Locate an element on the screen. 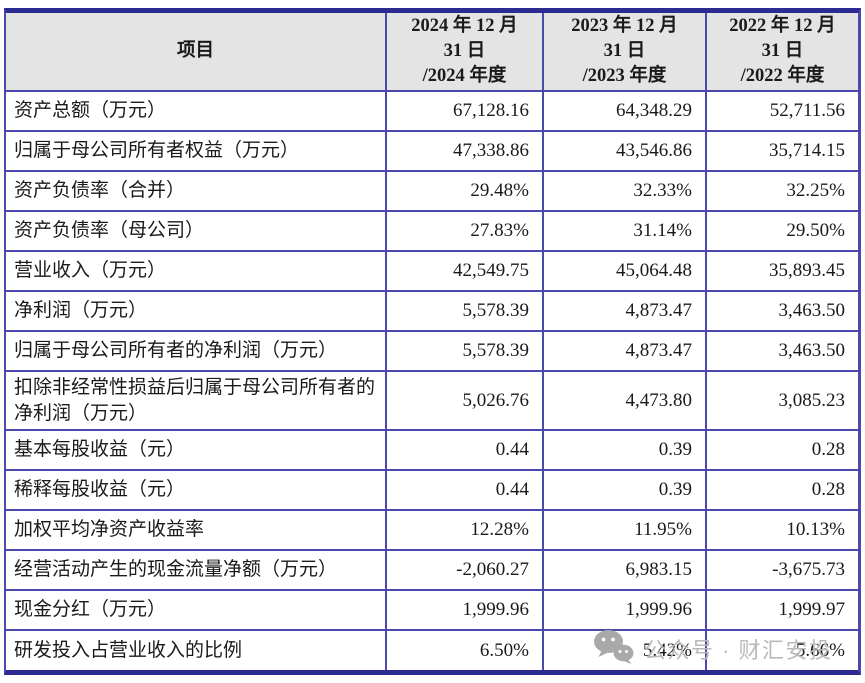  table-row: 资产总额（万元） 67,128.16 64,348.29 52,711.56 is located at coordinates (432, 111).